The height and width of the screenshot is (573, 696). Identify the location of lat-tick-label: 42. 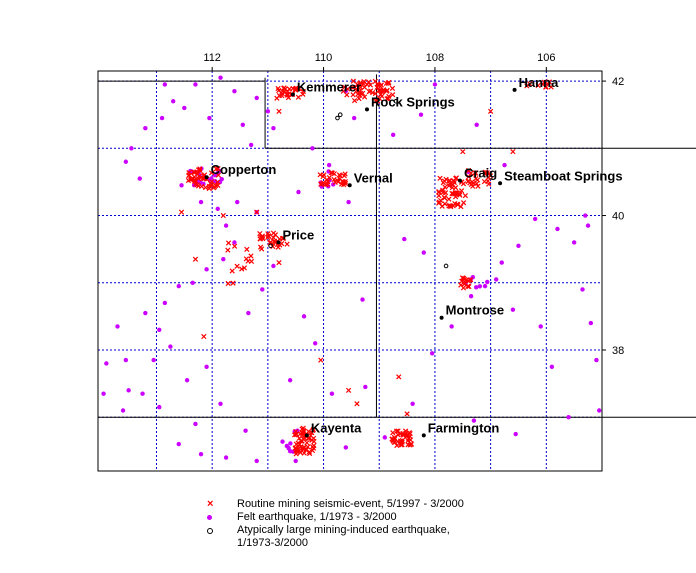
(618, 82).